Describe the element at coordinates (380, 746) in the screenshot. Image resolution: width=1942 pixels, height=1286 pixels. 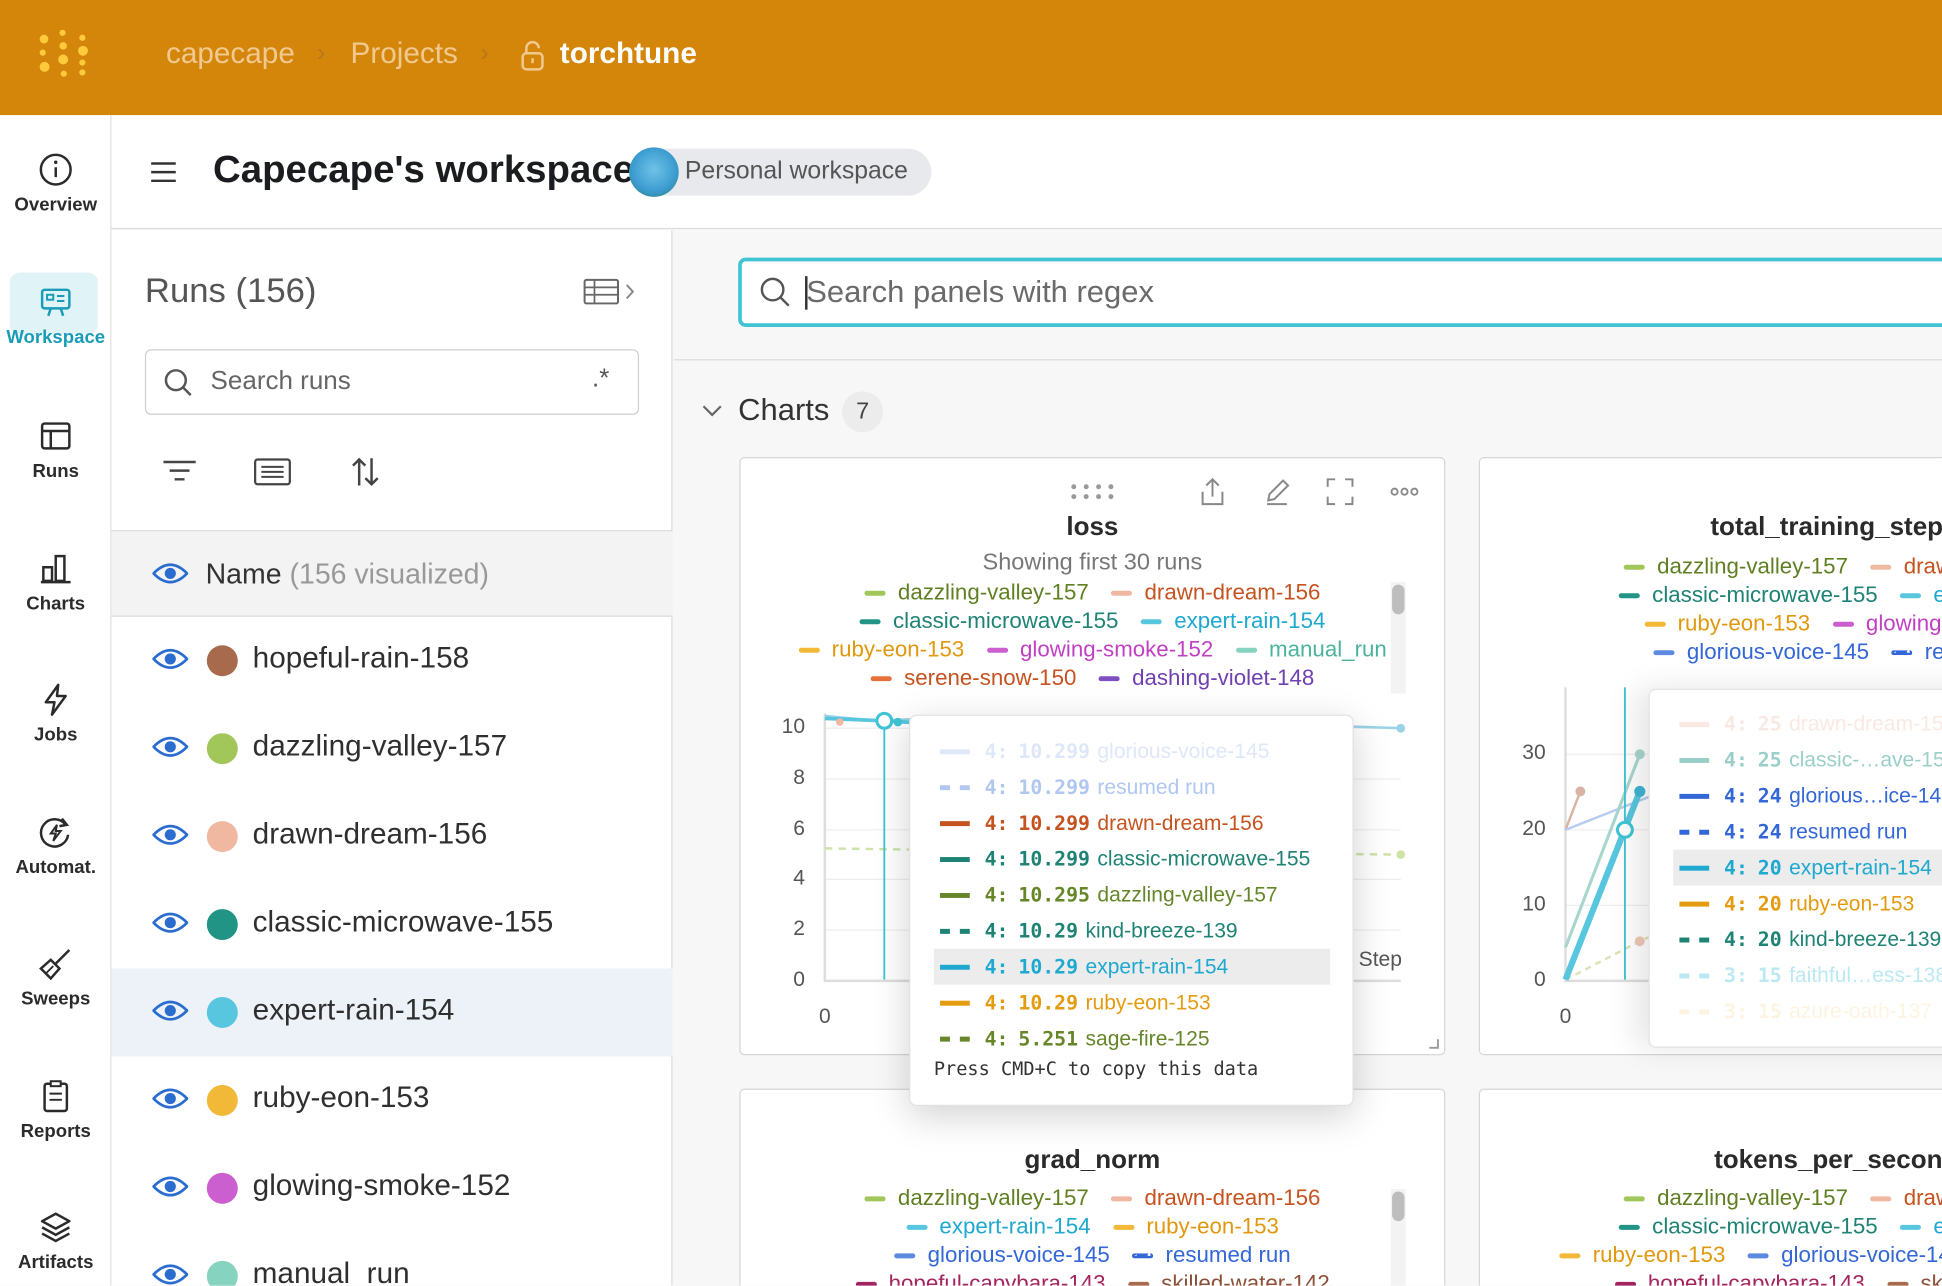
I see `run-name: dazzling-valley-157` at that location.